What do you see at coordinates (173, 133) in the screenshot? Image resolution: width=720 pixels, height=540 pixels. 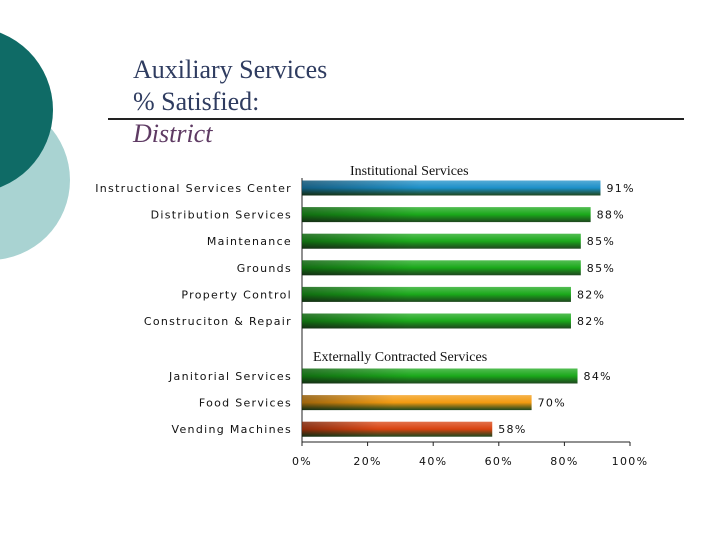 I see `title-line-3: District` at bounding box center [173, 133].